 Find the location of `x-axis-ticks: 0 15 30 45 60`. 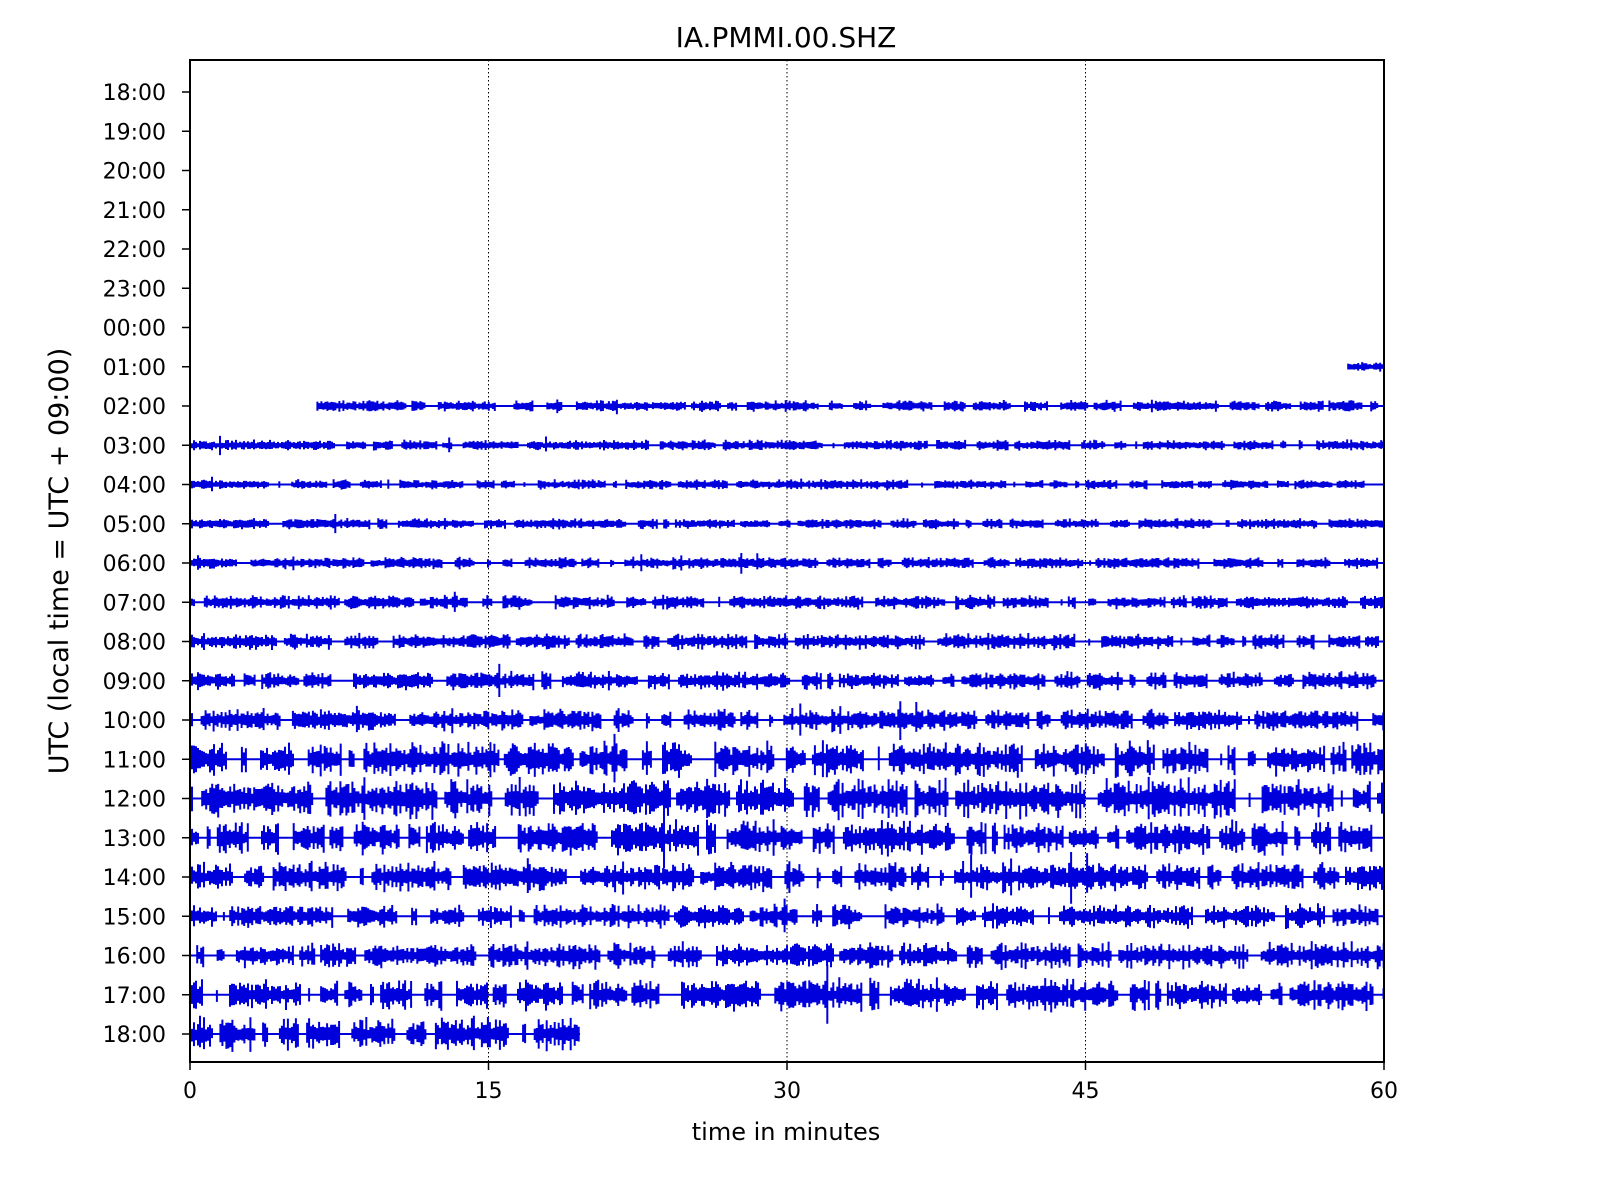

x-axis-ticks: 0 15 30 45 60 is located at coordinates (790, 1083).